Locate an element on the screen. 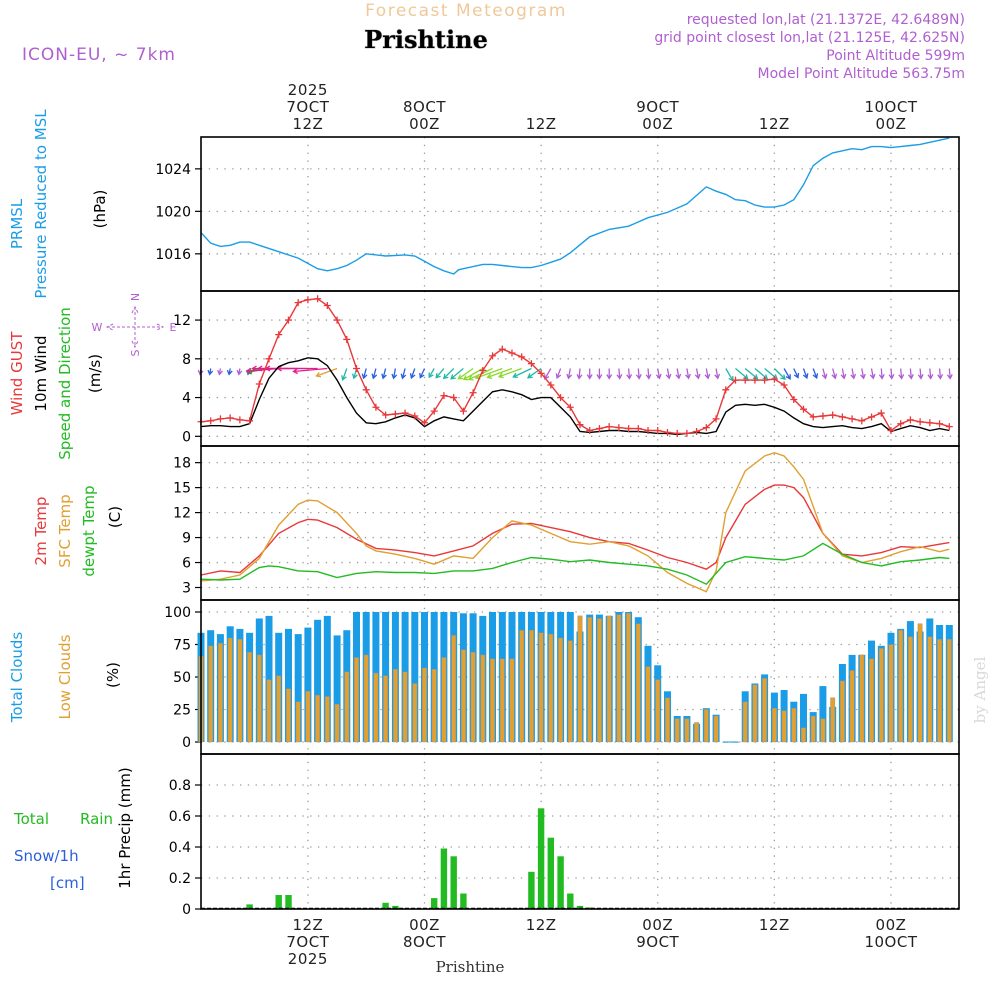 The image size is (1000, 1000). wind-unit: (m/s) is located at coordinates (95, 373).